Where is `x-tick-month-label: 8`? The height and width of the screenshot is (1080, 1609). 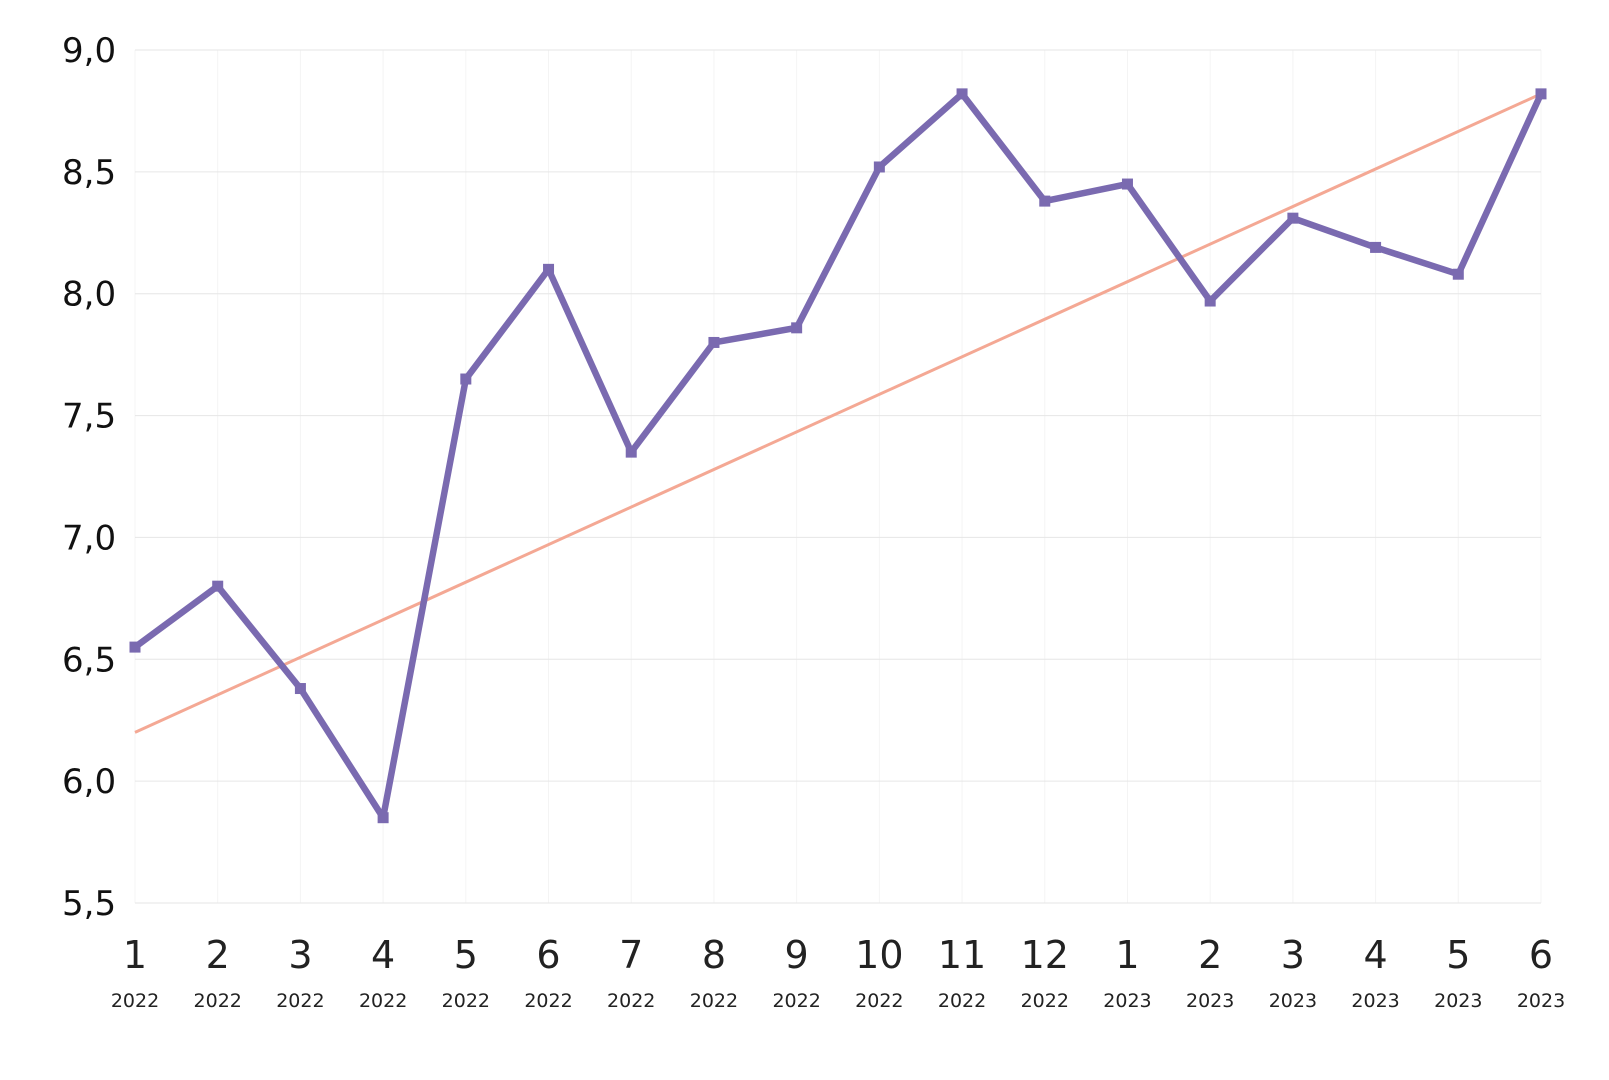
x-tick-month-label: 8 is located at coordinates (714, 955).